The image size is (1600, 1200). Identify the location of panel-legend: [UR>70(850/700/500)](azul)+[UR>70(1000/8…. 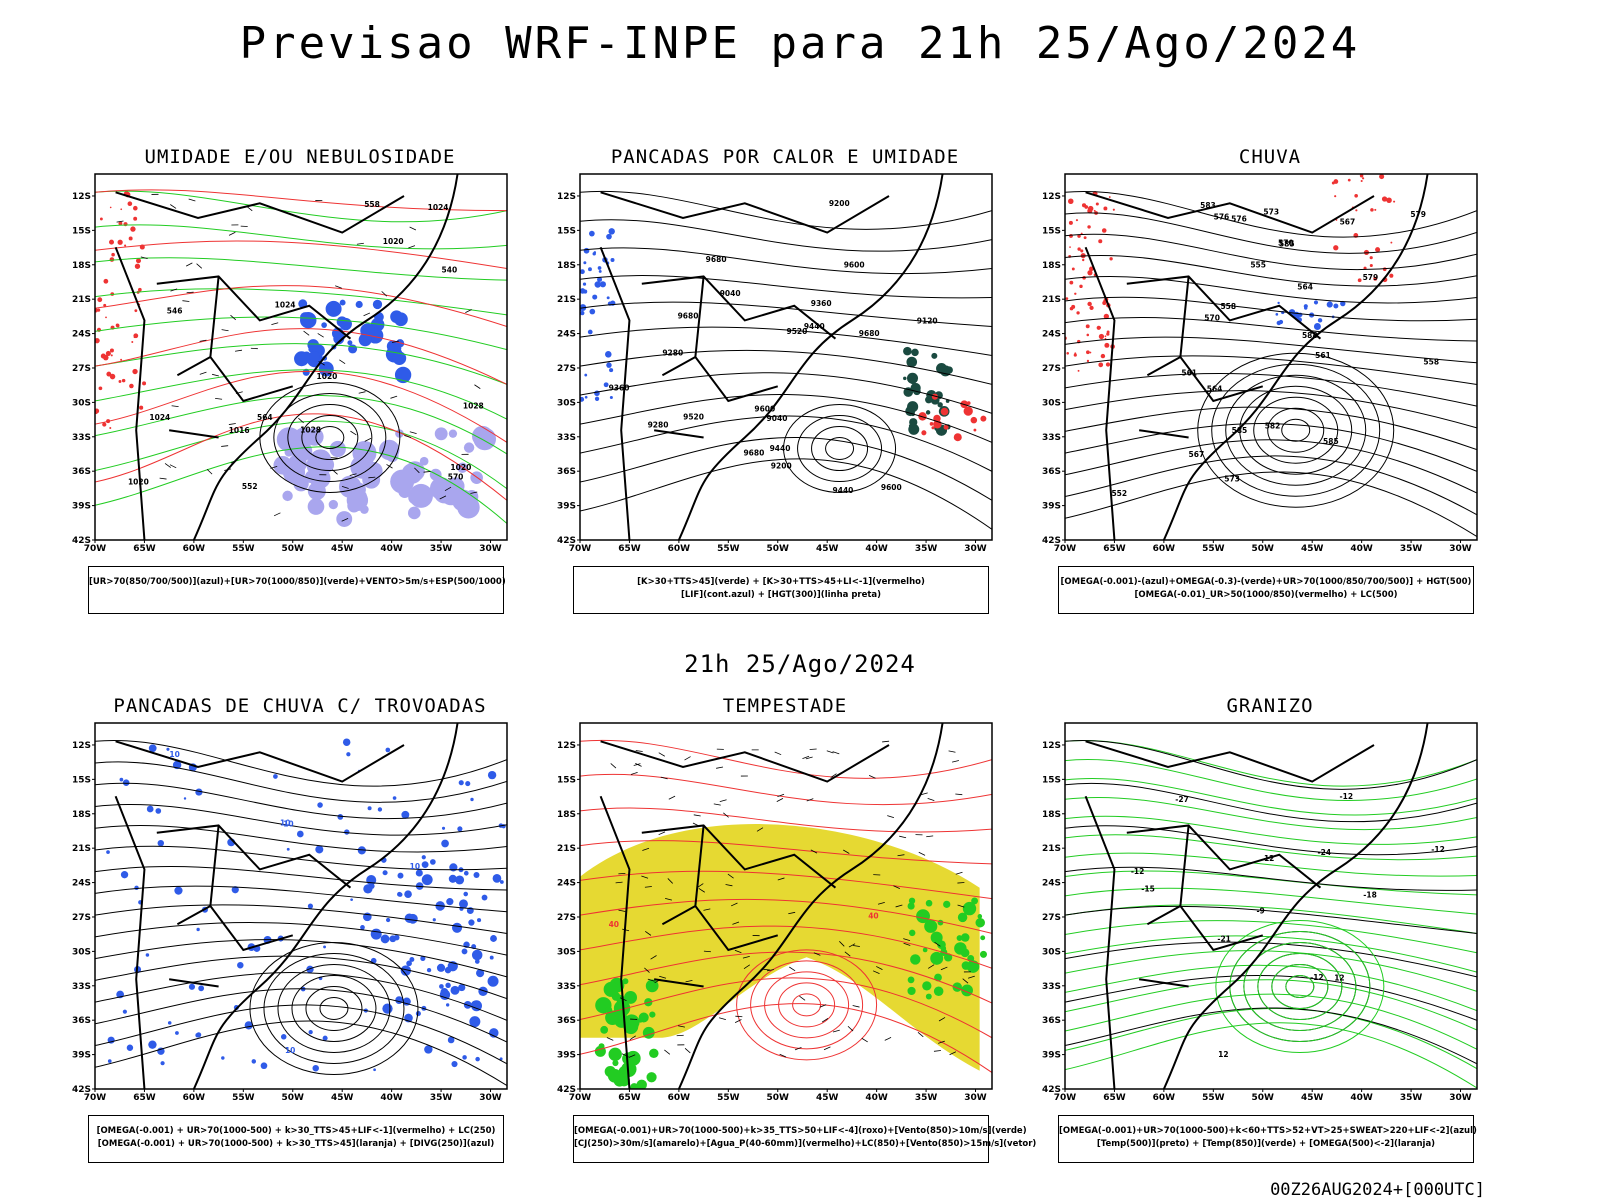
(297, 590).